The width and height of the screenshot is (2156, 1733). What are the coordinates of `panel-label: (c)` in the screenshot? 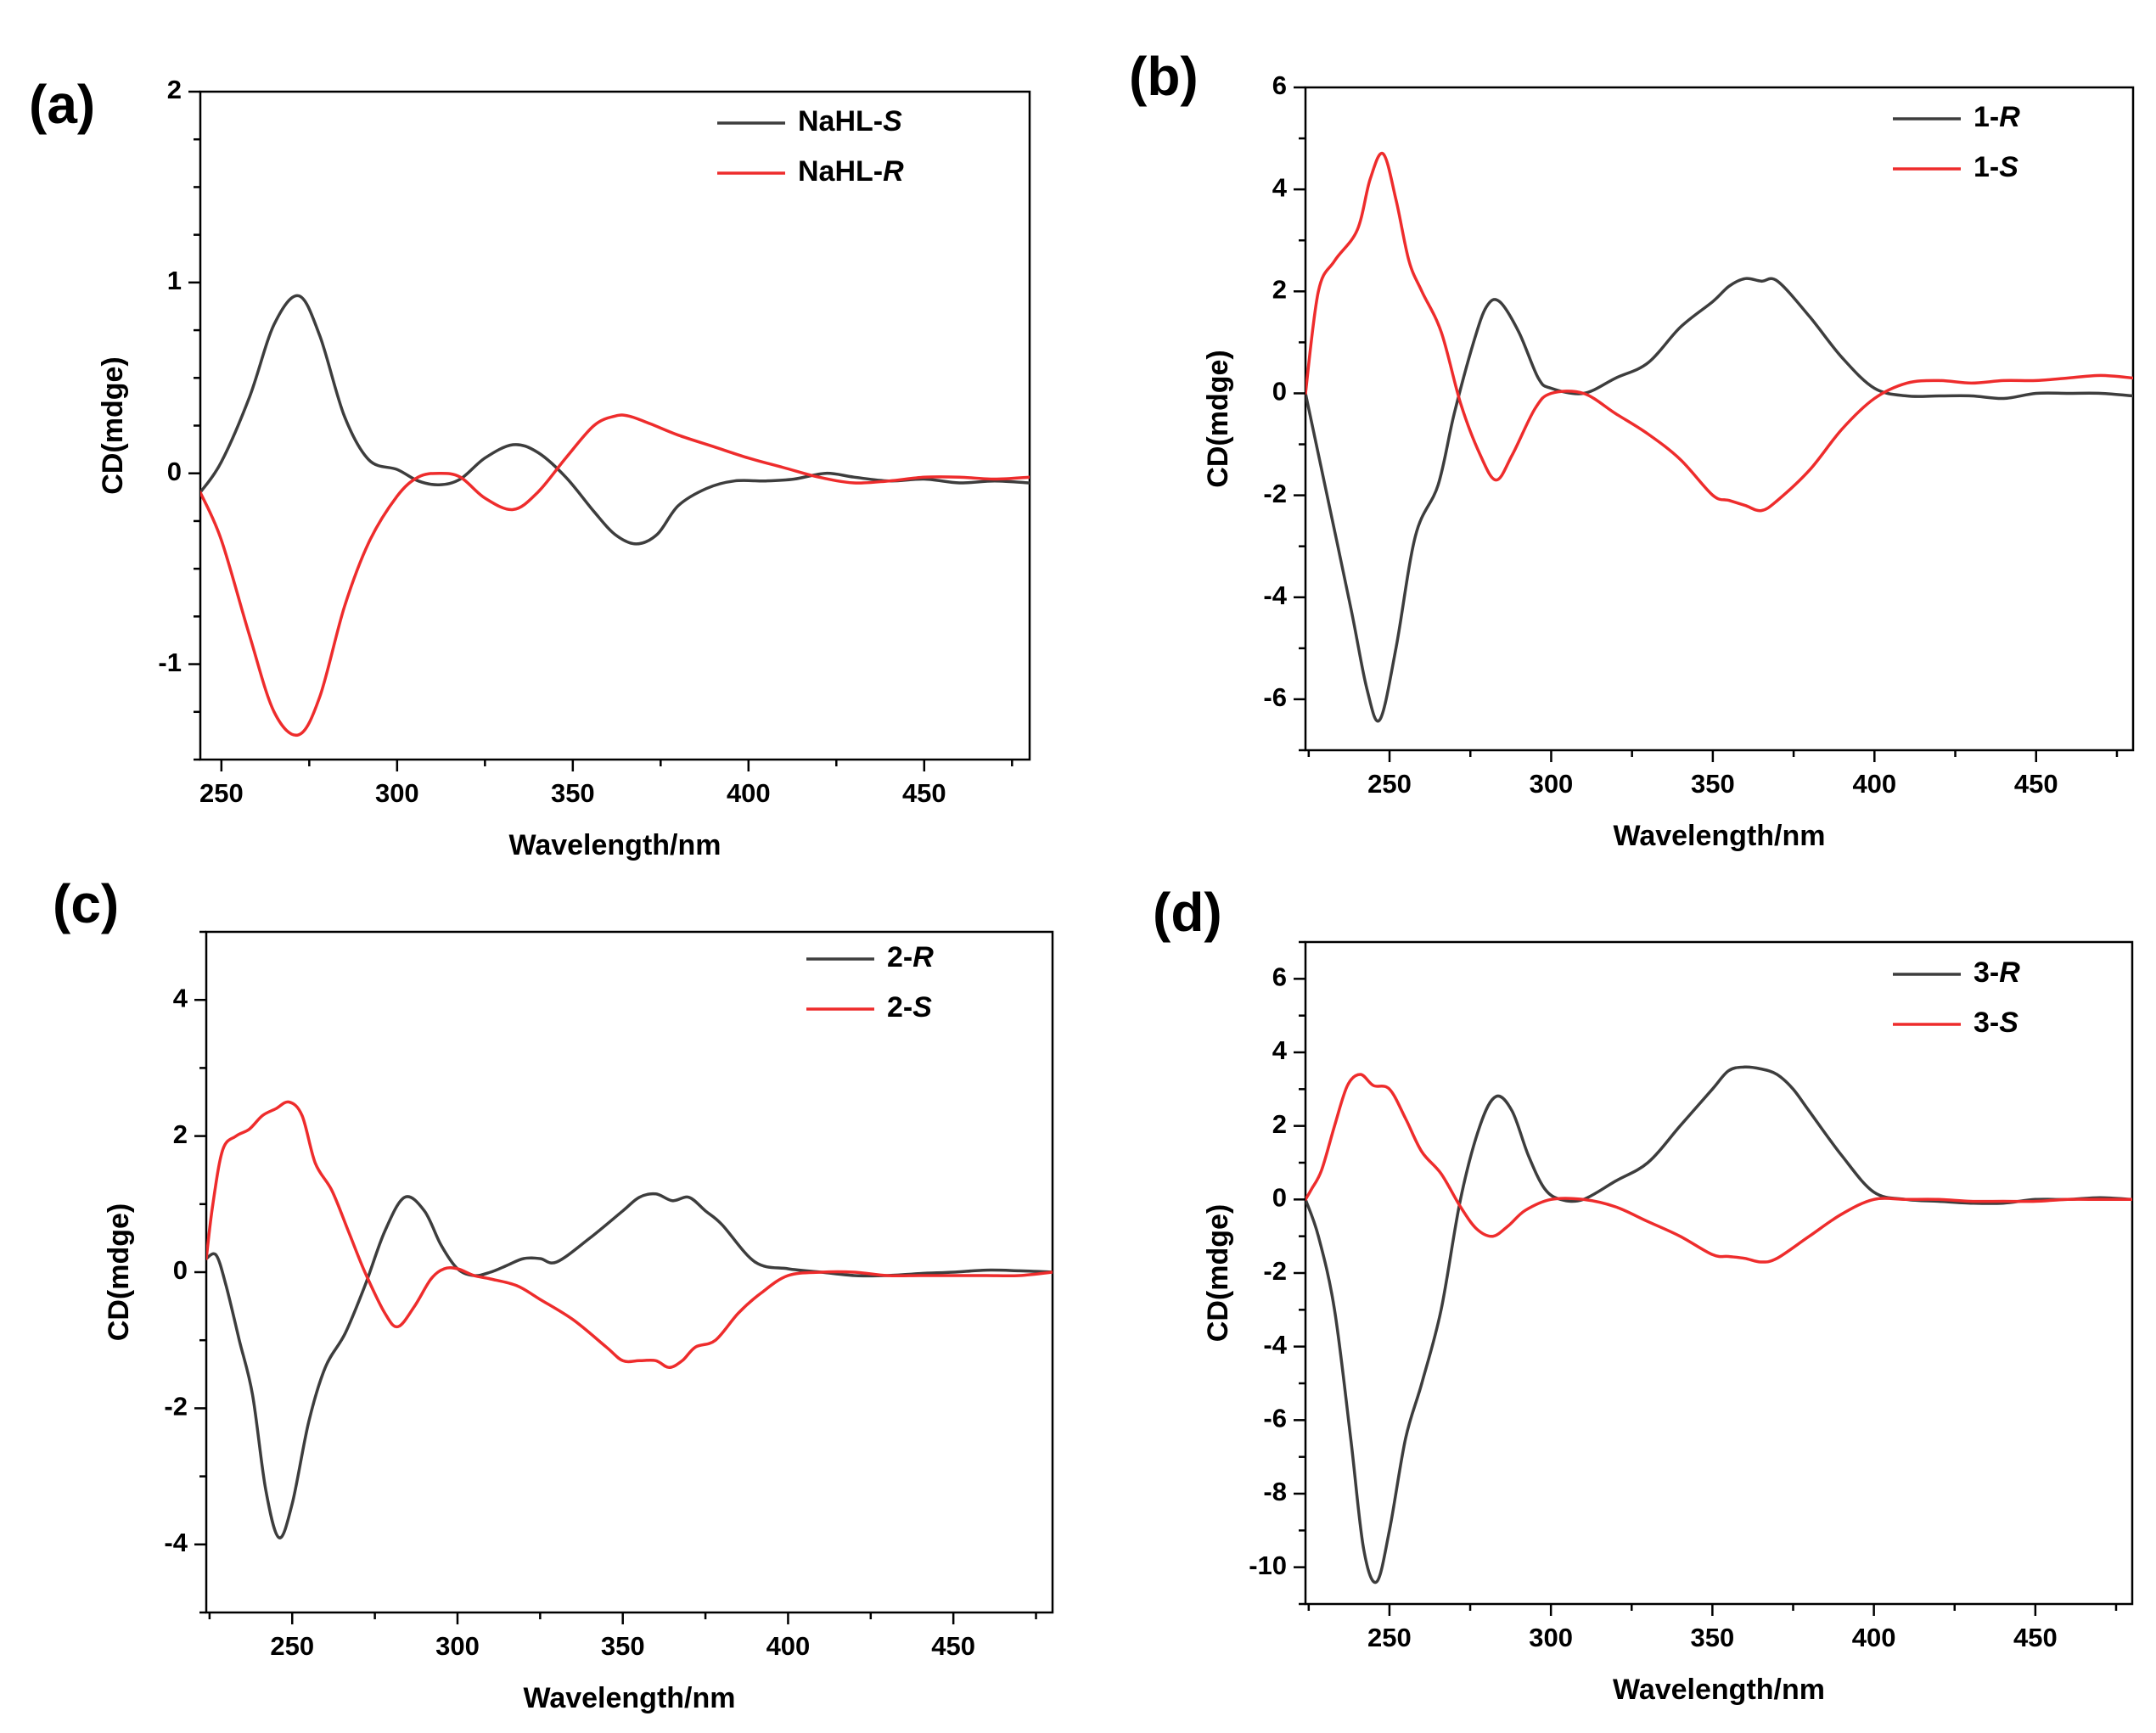 It's located at (86, 903).